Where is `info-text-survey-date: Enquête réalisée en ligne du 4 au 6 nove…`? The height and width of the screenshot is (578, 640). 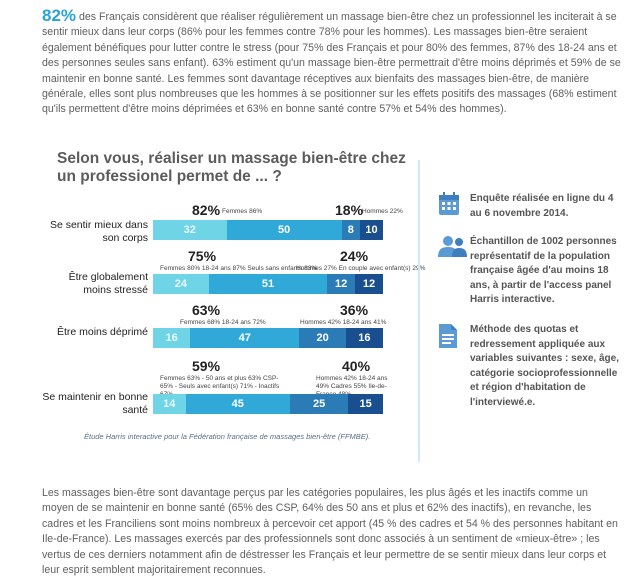
info-text-survey-date: Enquête réalisée en ligne du 4 au 6 nove… is located at coordinates (542, 206).